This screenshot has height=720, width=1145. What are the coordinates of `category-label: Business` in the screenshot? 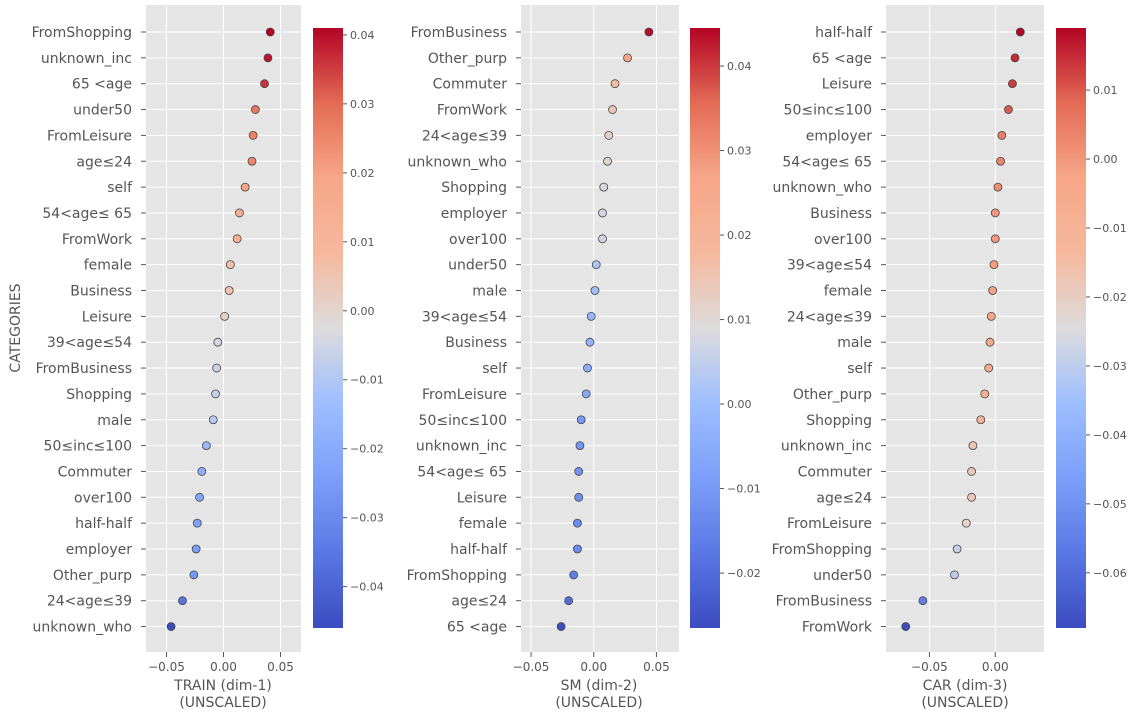 It's located at (476, 343).